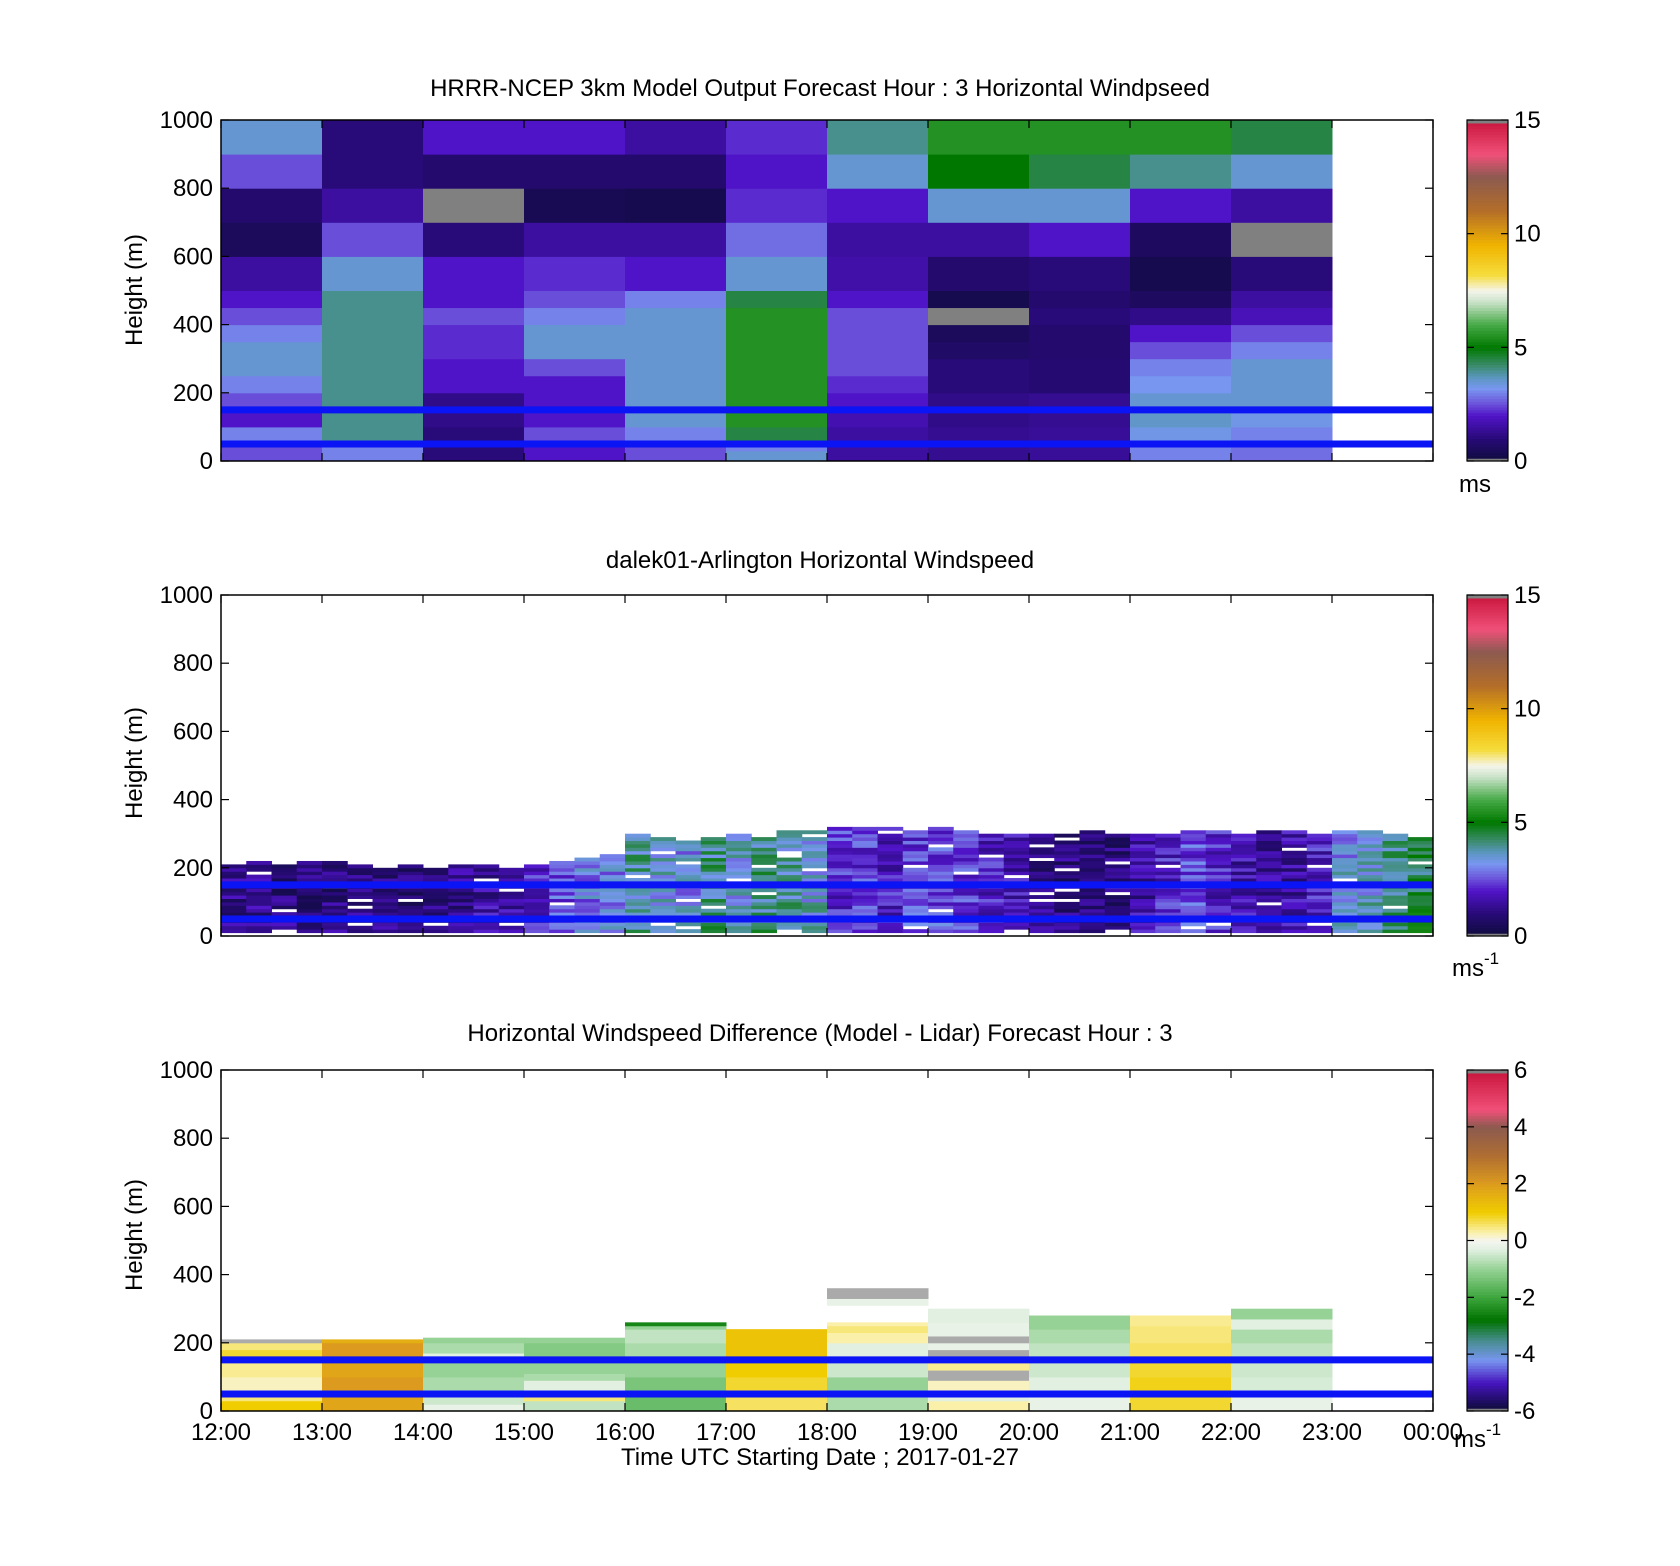 This screenshot has height=1566, width=1680. What do you see at coordinates (193, 1275) in the screenshot?
I see `panel3-ytick-label: 400` at bounding box center [193, 1275].